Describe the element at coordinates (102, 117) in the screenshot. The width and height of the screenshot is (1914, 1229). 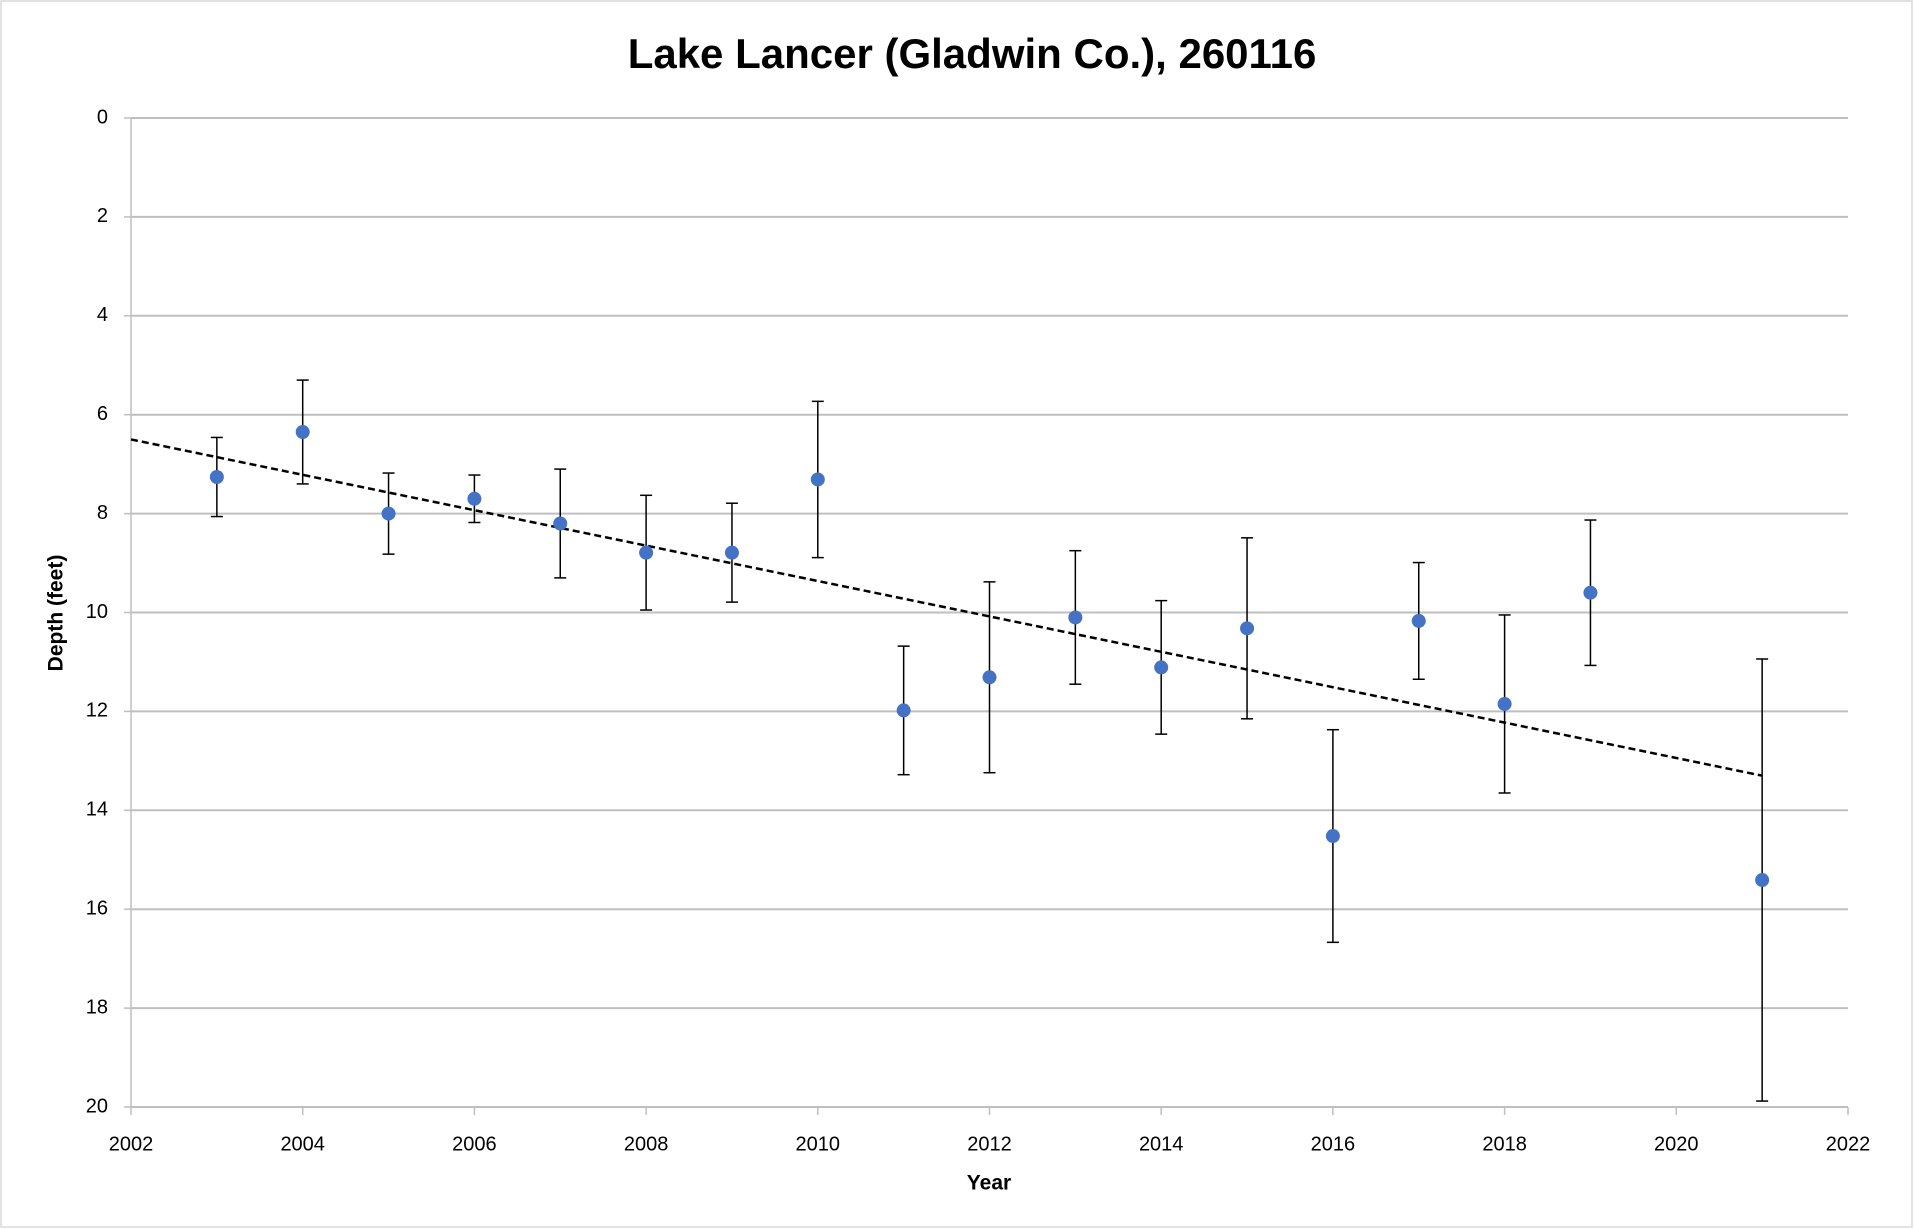
I see `y-tick-label: 0` at that location.